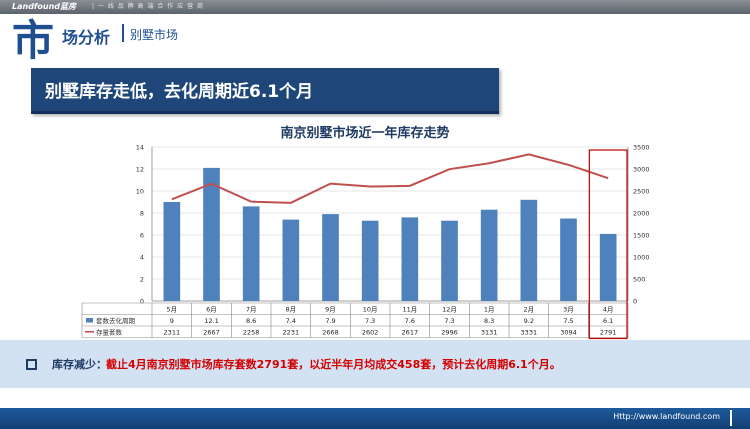 The width and height of the screenshot is (750, 429). What do you see at coordinates (641, 214) in the screenshot?
I see `right-axis-tick-label: 2000` at bounding box center [641, 214].